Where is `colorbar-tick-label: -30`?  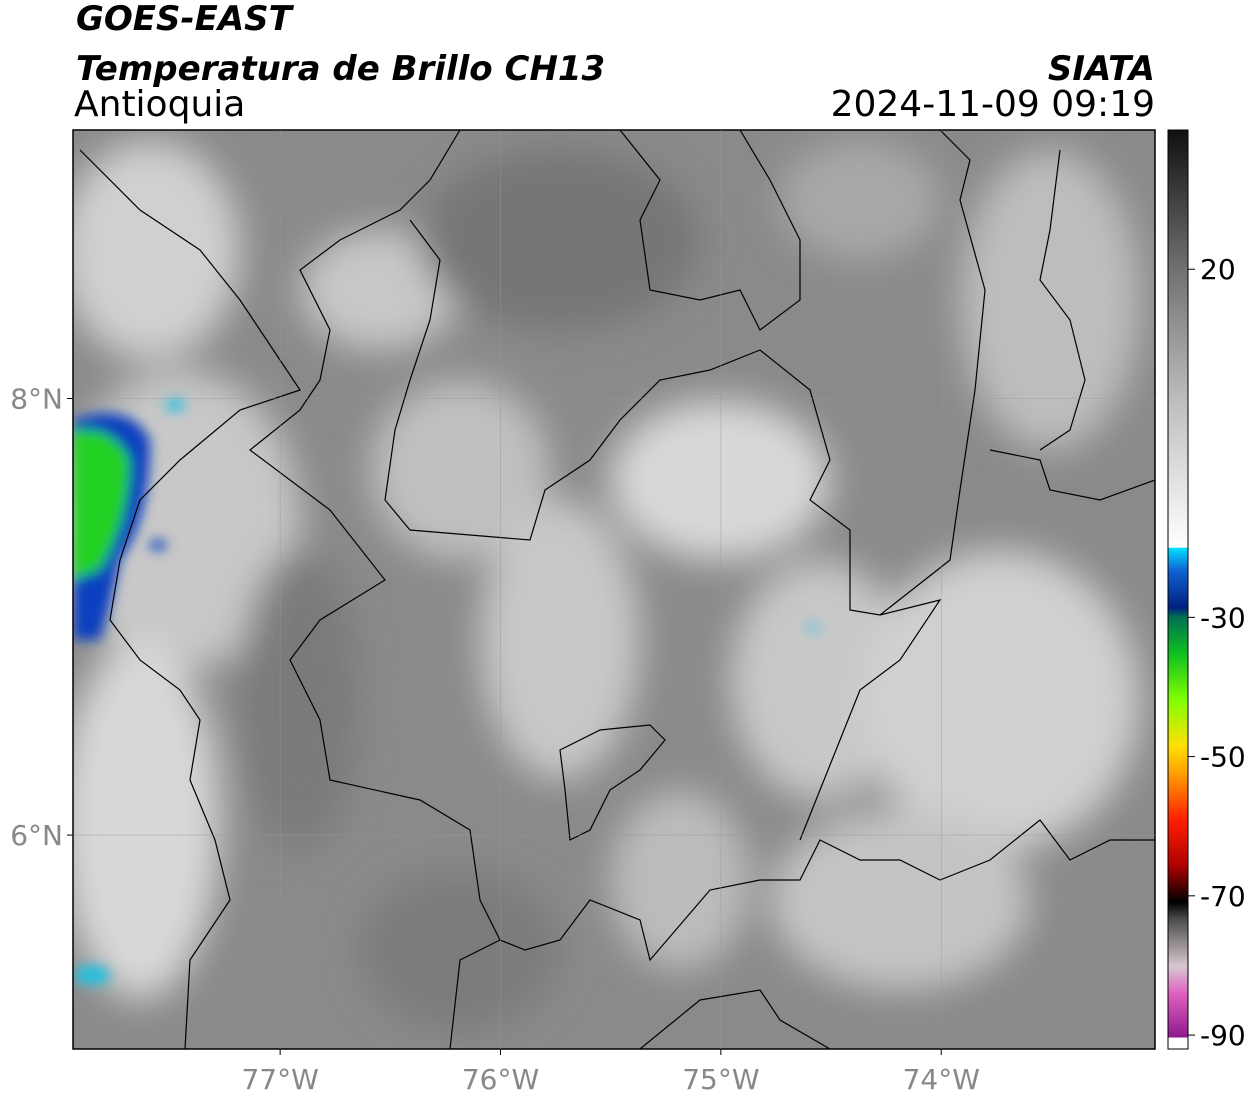 colorbar-tick-label: -30 is located at coordinates (1223, 617).